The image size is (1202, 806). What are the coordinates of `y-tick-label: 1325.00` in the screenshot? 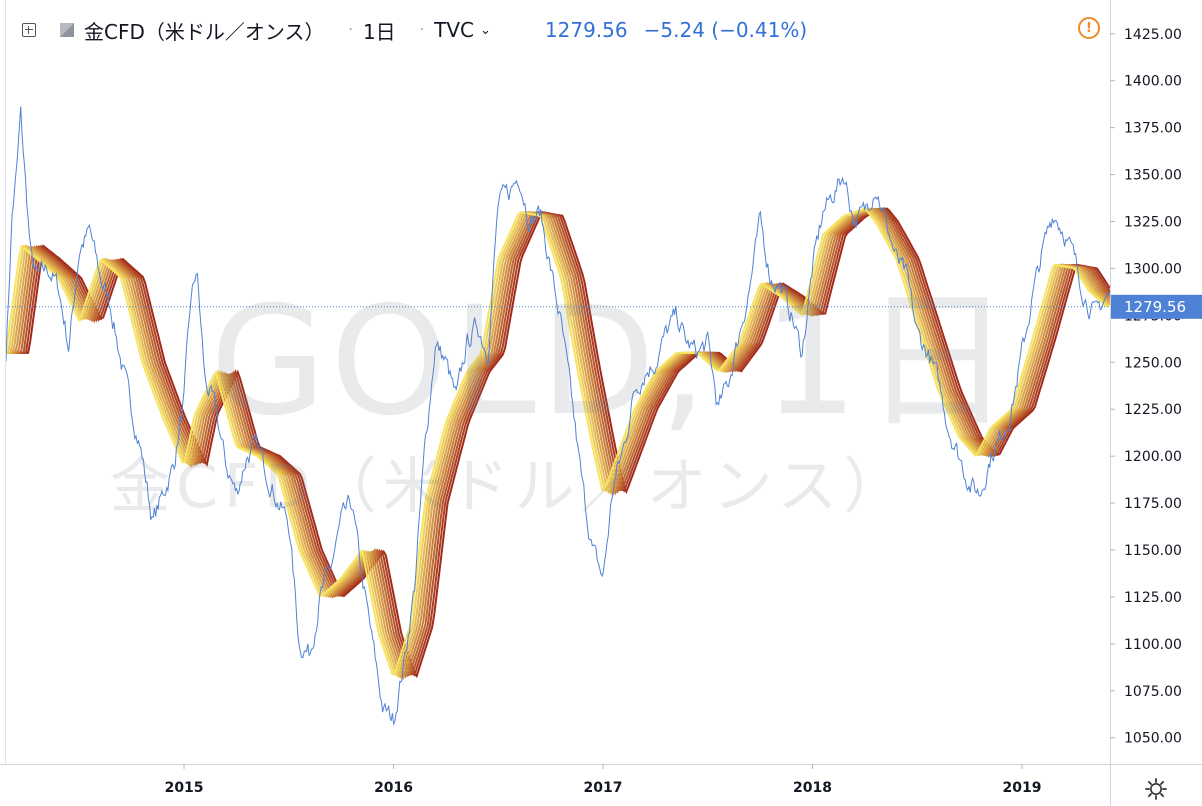 It's located at (1153, 223).